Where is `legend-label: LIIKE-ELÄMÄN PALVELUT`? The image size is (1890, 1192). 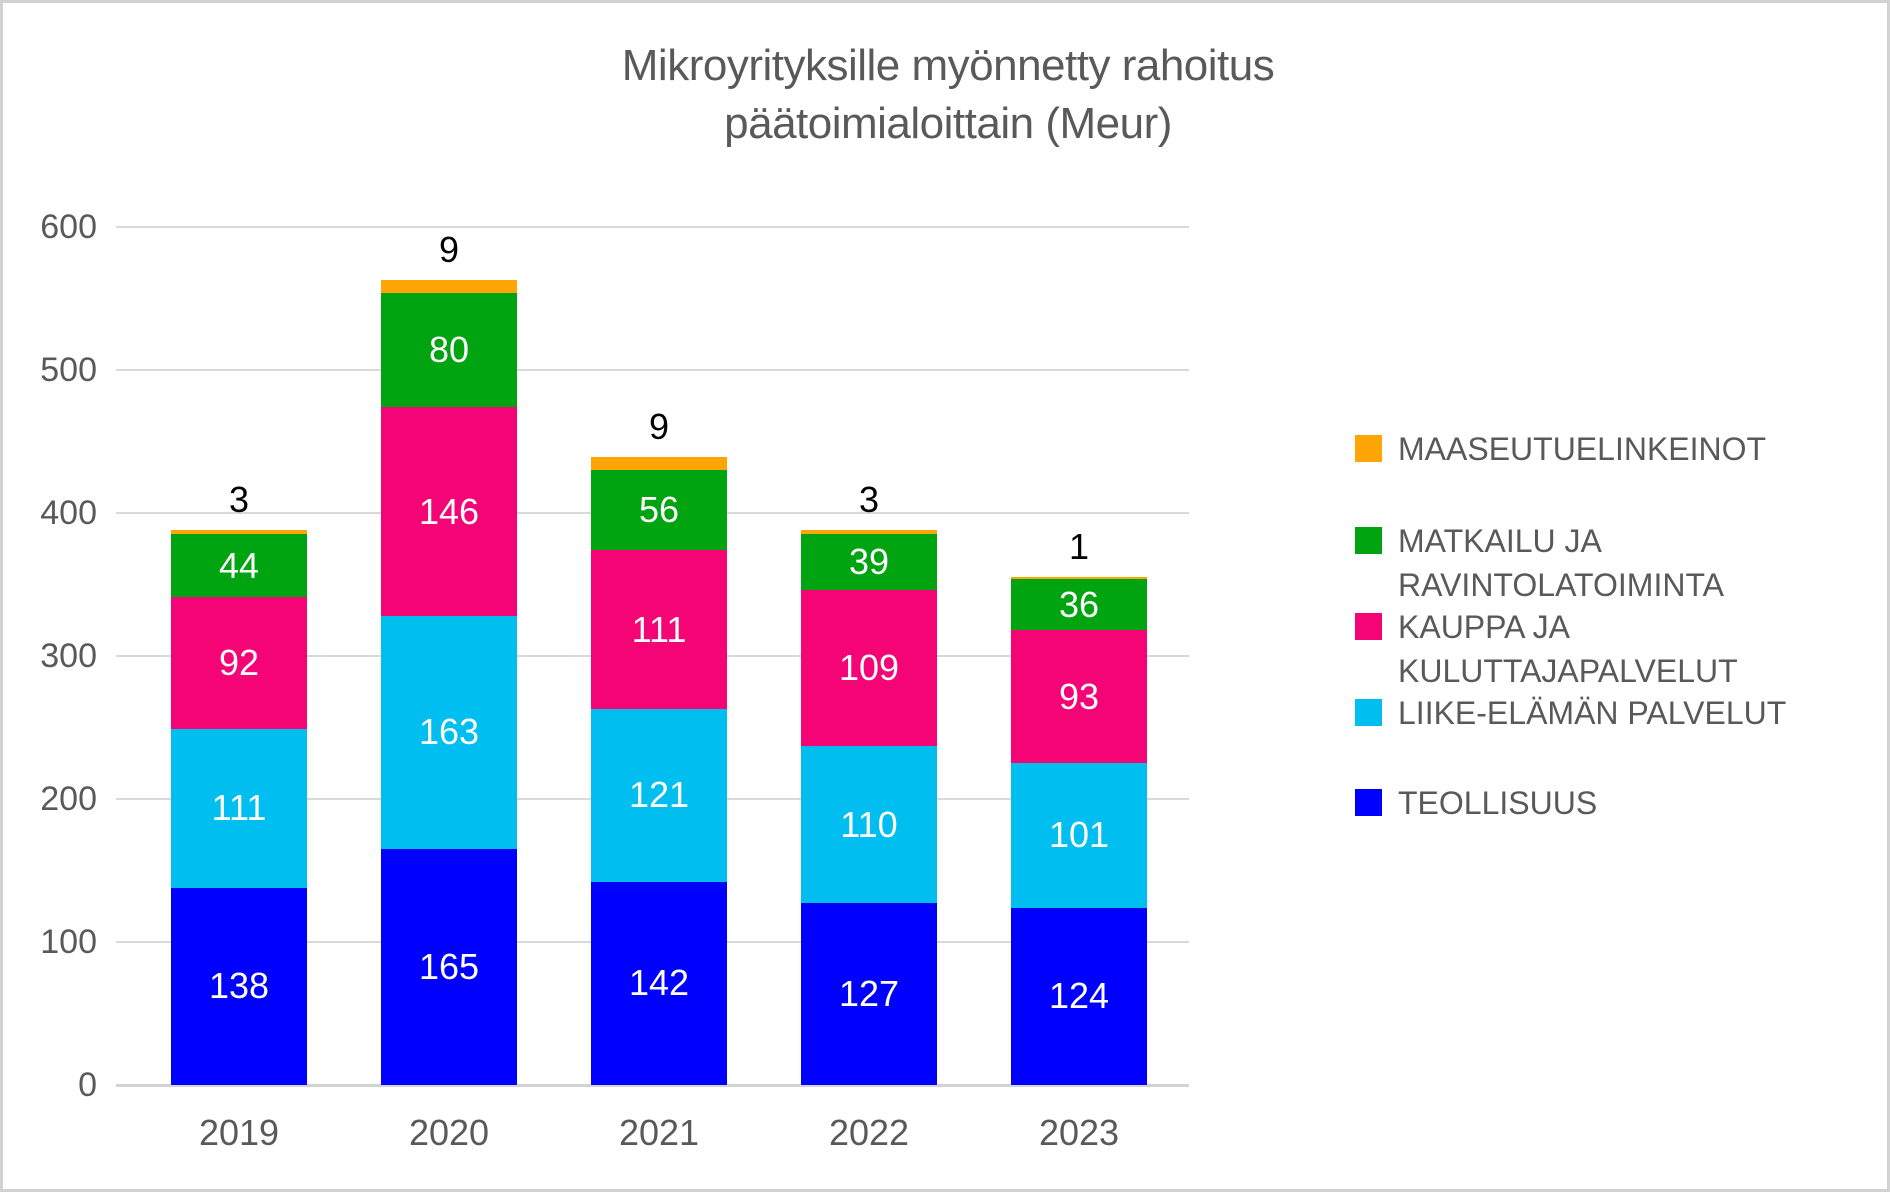
legend-label: LIIKE-ELÄMÄN PALVELUT is located at coordinates (1592, 713).